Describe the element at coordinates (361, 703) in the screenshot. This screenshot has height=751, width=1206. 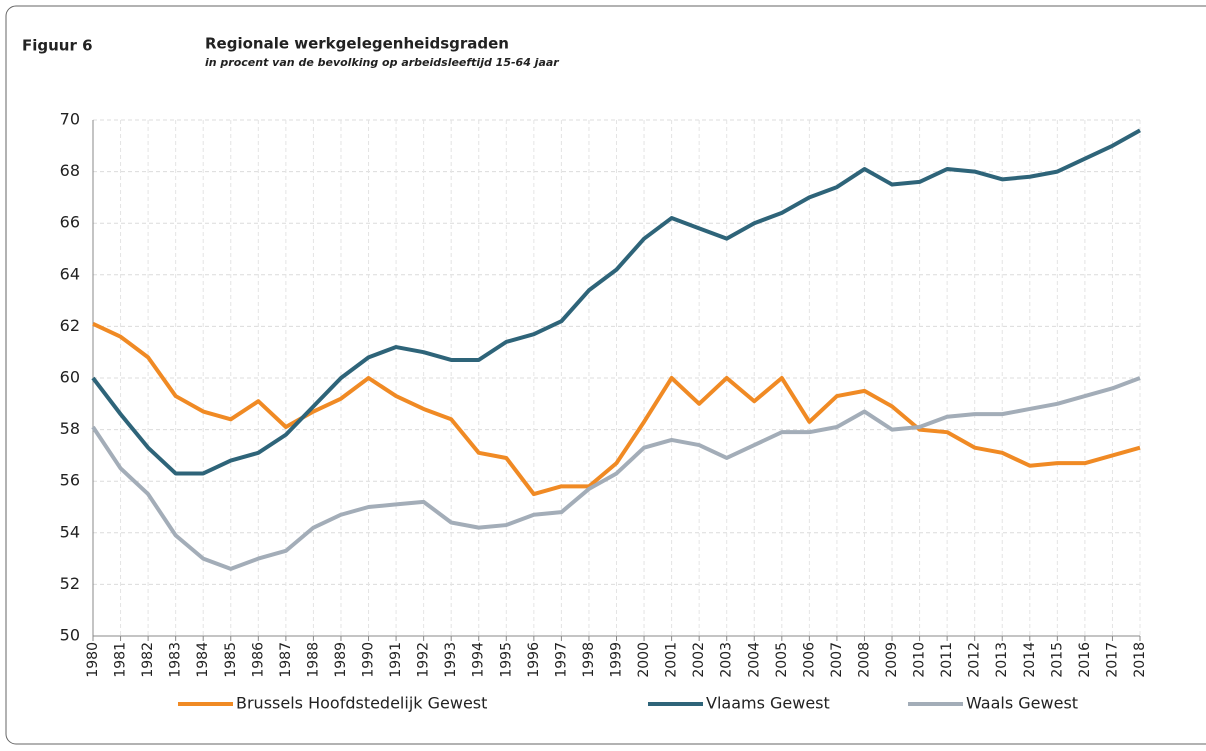
I see `legend-label: Brussels Hoofdstedelijk Gewest` at that location.